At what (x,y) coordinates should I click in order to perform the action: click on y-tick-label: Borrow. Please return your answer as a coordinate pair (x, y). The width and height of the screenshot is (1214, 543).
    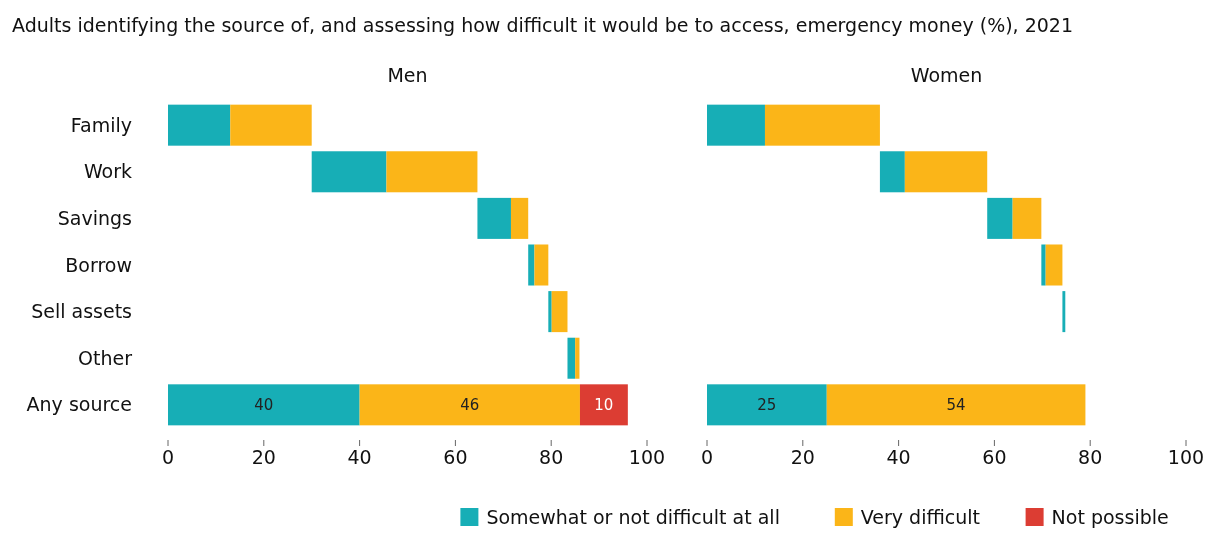
    Looking at the image, I should click on (98, 264).